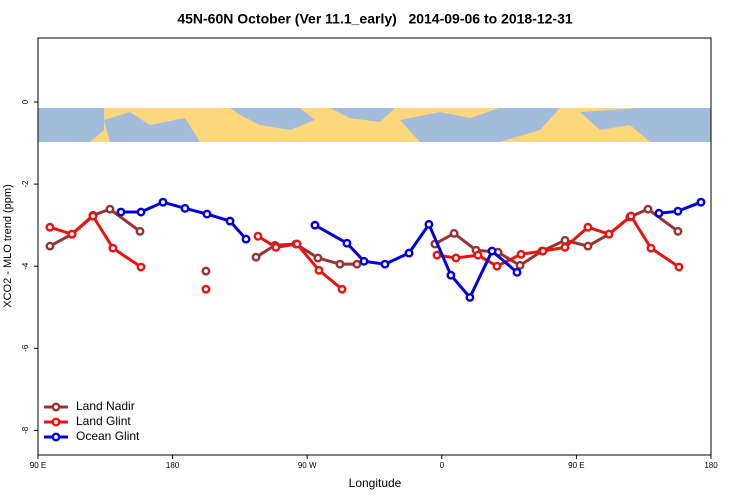  Describe the element at coordinates (103, 421) in the screenshot. I see `legend-label: Land Glint` at that location.